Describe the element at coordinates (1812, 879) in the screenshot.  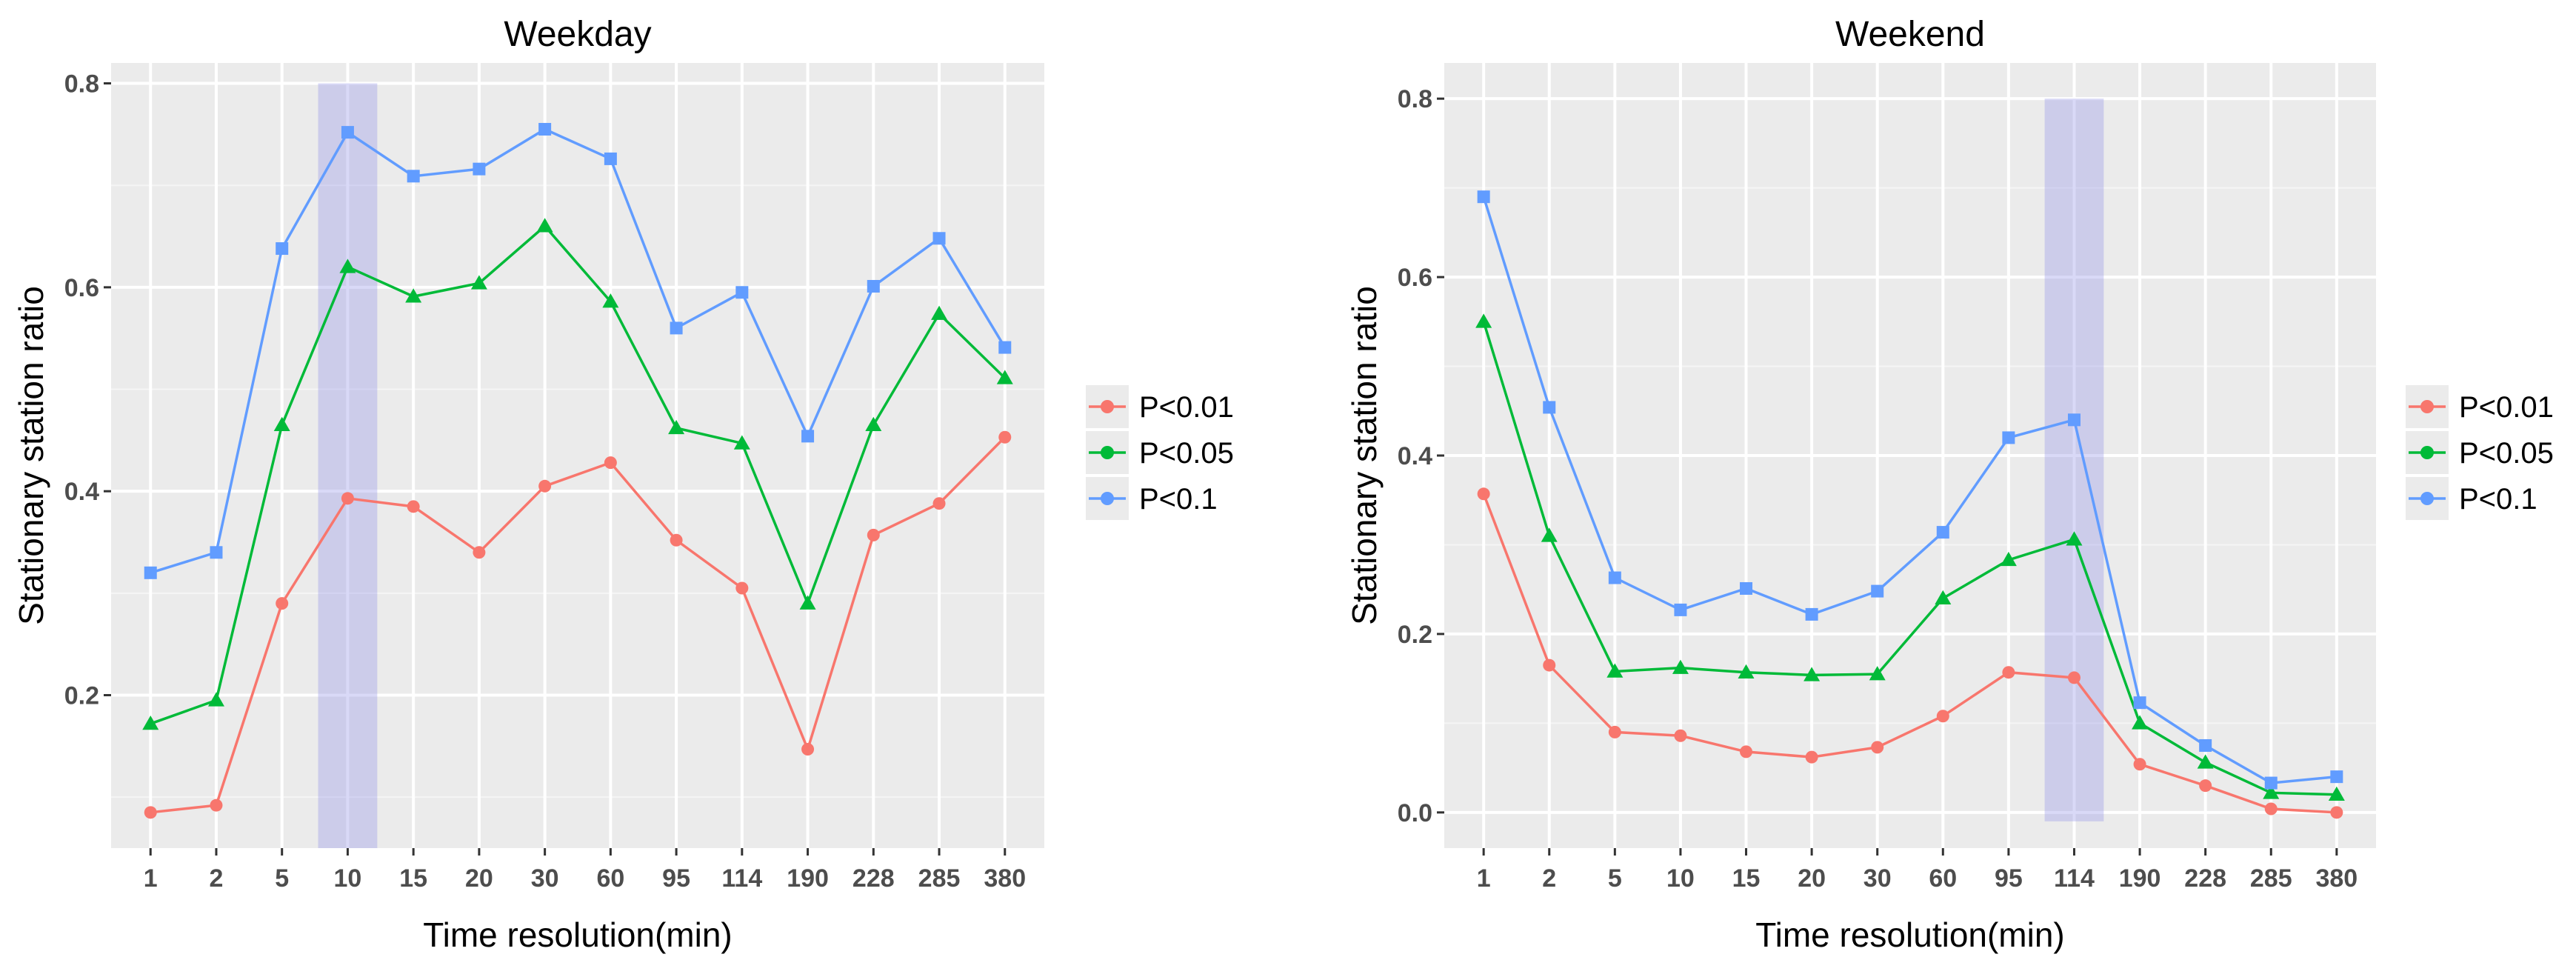
I see `x-tick-label: 20` at that location.